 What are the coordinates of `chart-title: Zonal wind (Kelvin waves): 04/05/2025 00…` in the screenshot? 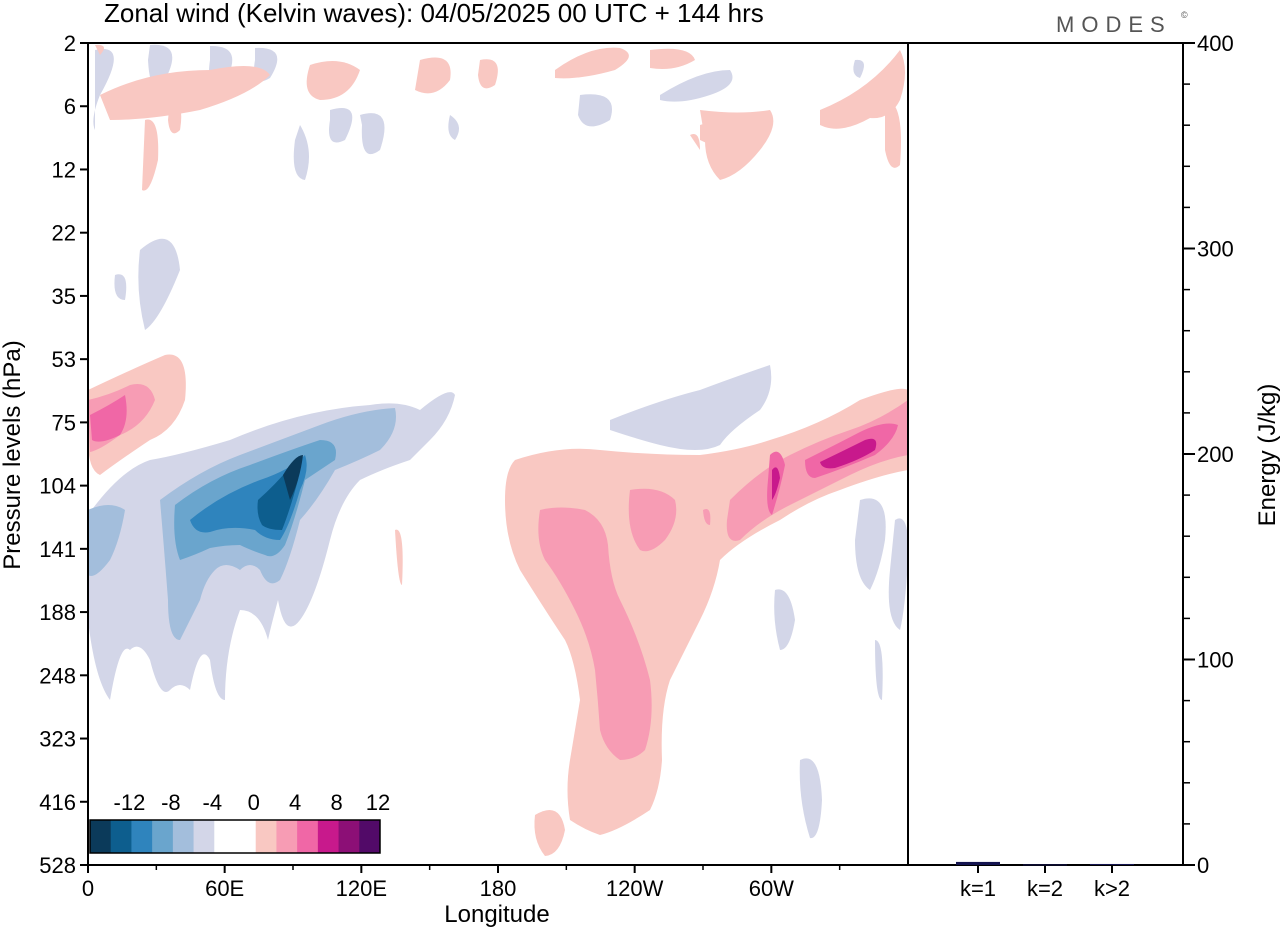 It's located at (434, 14).